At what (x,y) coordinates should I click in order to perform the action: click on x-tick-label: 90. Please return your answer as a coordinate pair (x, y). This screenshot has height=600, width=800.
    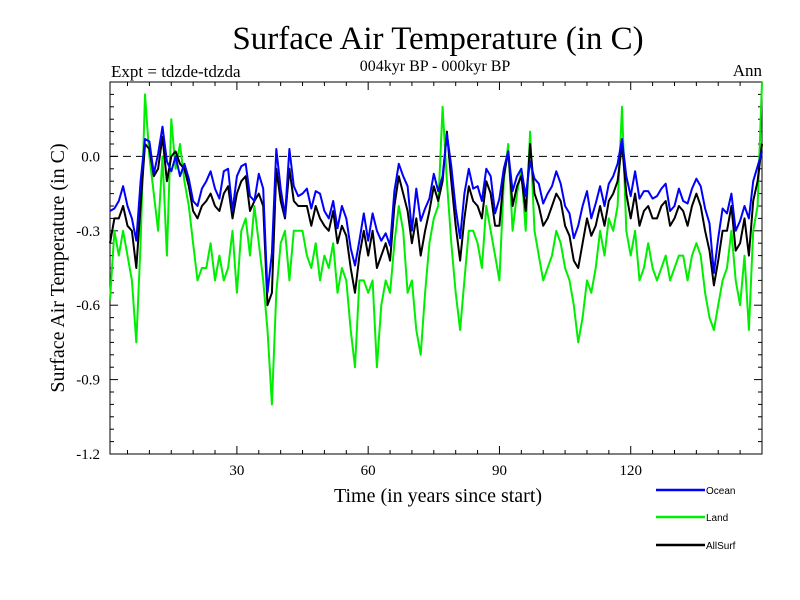
    Looking at the image, I should click on (499, 471).